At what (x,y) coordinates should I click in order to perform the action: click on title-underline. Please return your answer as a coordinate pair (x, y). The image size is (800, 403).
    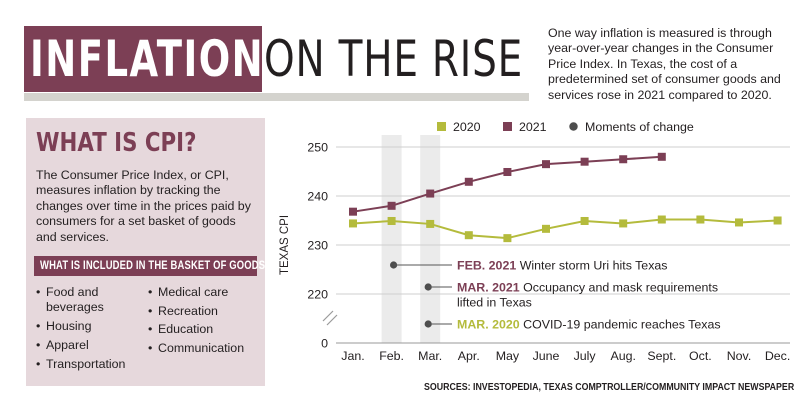
    Looking at the image, I should click on (276, 97).